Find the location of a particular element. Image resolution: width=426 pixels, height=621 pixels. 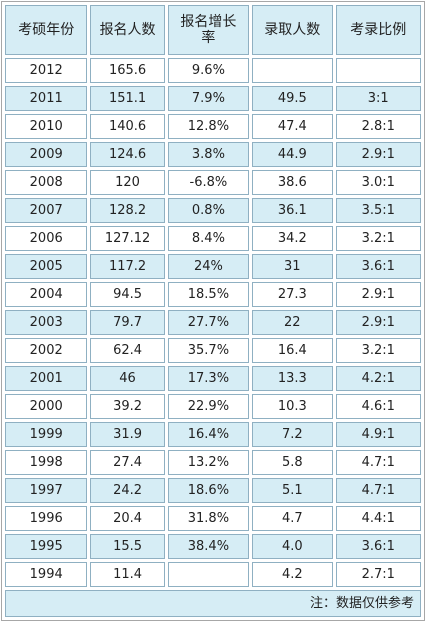

cell-applicants: 11.4 is located at coordinates (127, 574).